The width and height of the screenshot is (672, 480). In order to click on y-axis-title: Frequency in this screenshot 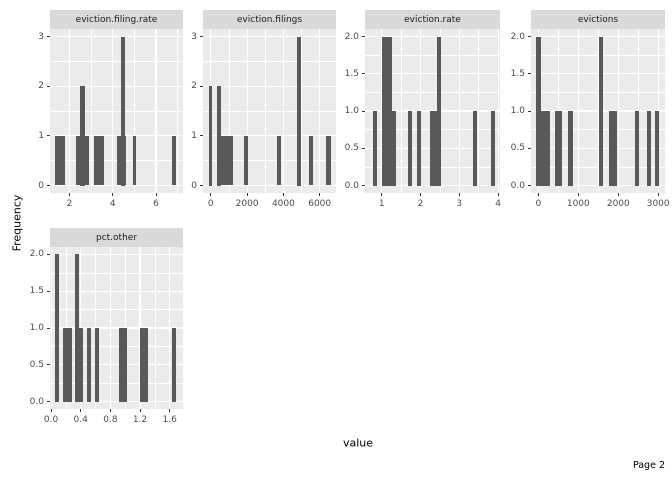, I will do `click(17, 223)`.